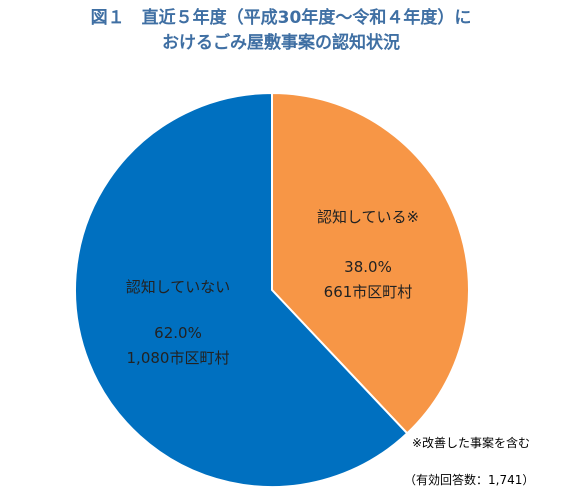  I want to click on slice-count-label-1: 661市区町村, so click(368, 292).